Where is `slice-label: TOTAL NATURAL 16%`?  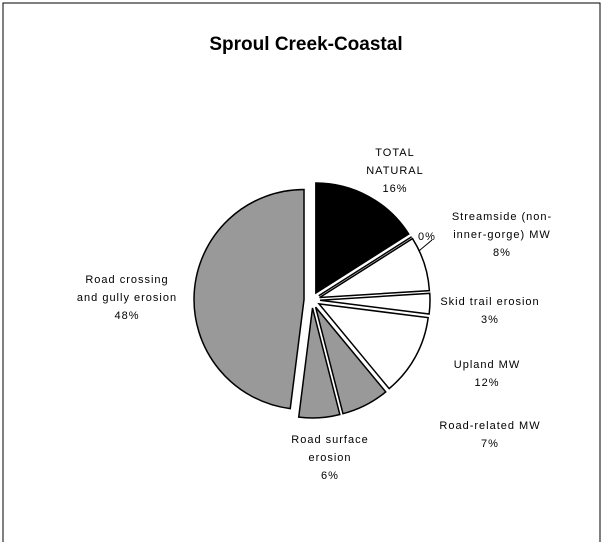 slice-label: TOTAL NATURAL 16% is located at coordinates (395, 171).